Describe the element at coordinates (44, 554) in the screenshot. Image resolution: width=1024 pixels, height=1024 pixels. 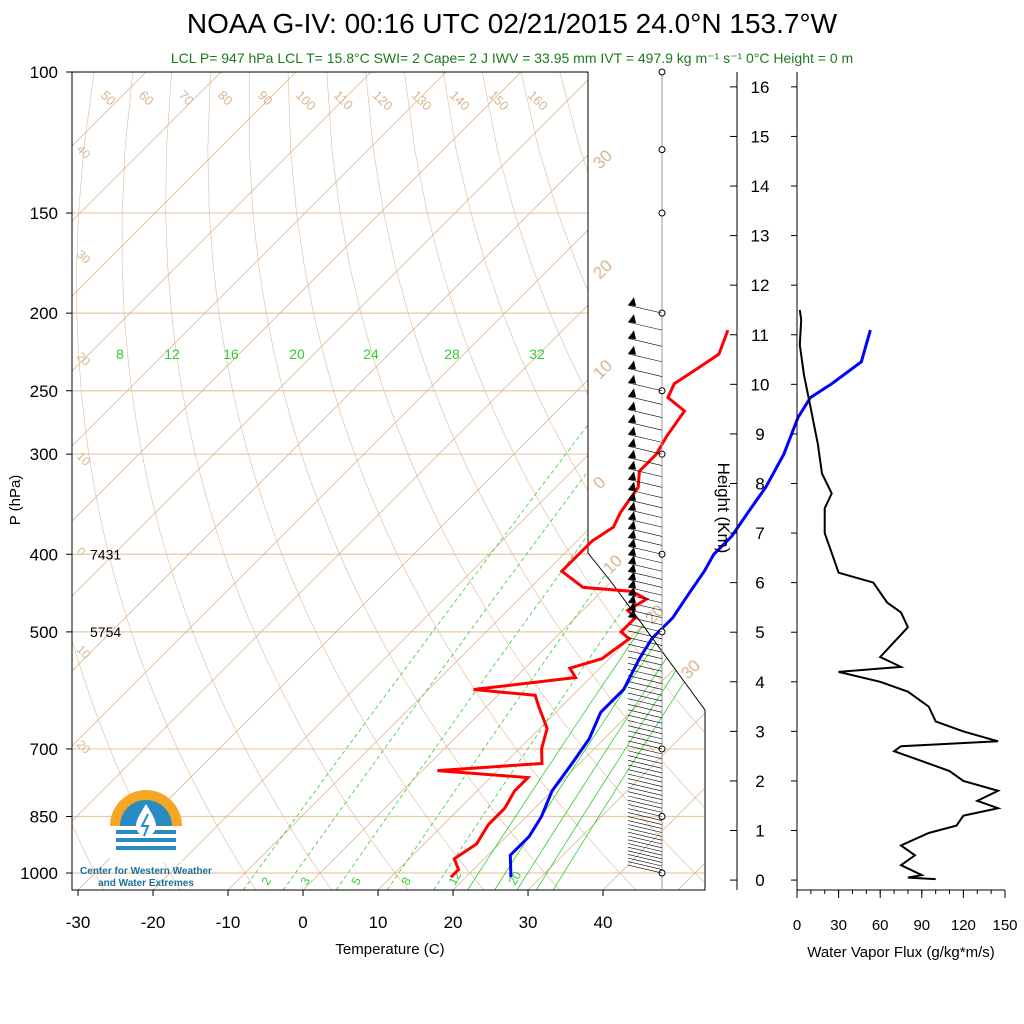
I see `y-tick-label: 400` at that location.